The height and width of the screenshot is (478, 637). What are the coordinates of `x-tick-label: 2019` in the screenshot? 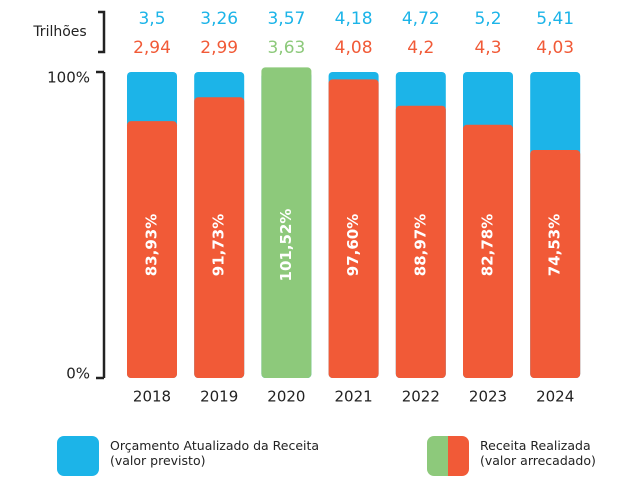 It's located at (219, 397).